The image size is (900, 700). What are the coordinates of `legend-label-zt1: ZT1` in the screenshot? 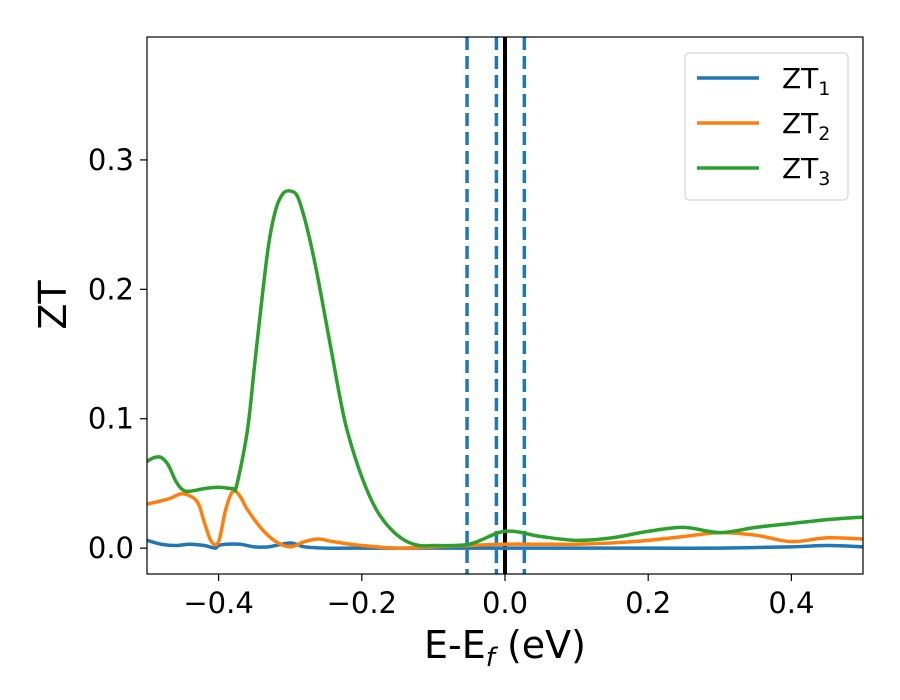 It's located at (806, 81).